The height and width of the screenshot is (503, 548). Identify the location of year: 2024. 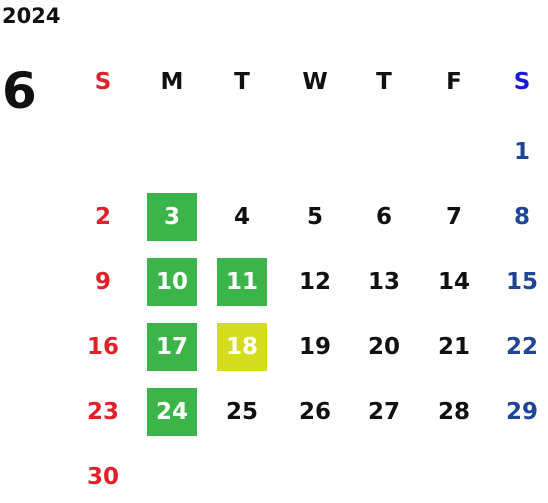
(31, 16).